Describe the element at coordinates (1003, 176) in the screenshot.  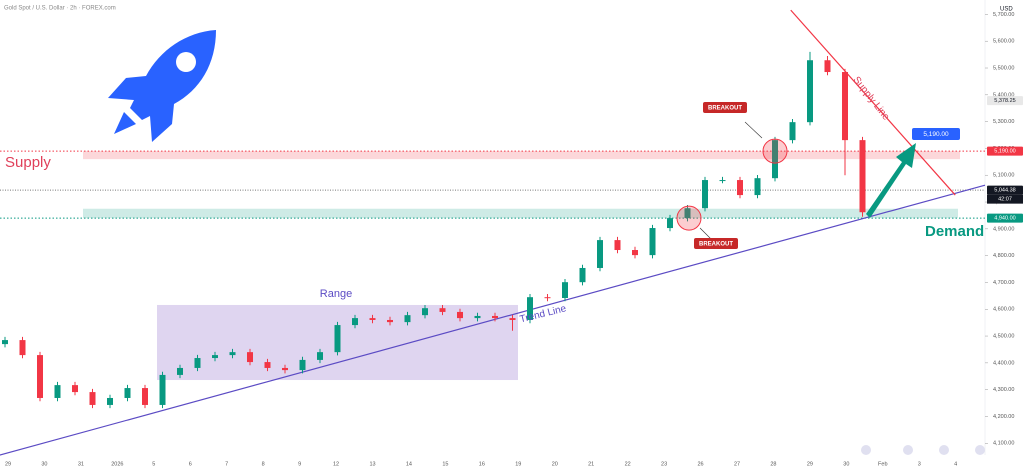
I see `y-tick-label: 5,100.00` at that location.